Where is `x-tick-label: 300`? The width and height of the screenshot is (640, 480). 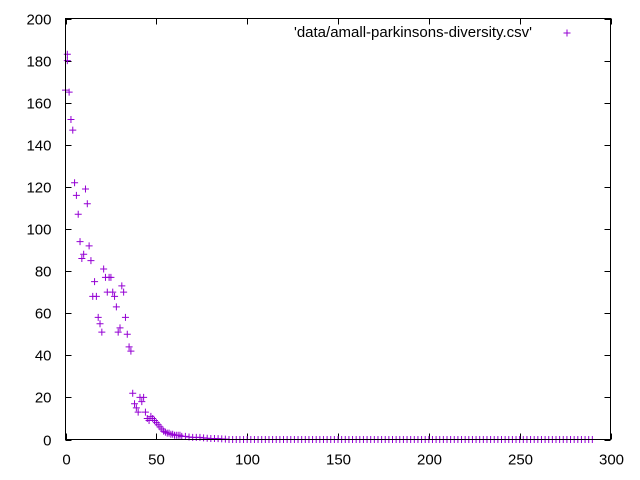 x-tick-label: 300 is located at coordinates (611, 460).